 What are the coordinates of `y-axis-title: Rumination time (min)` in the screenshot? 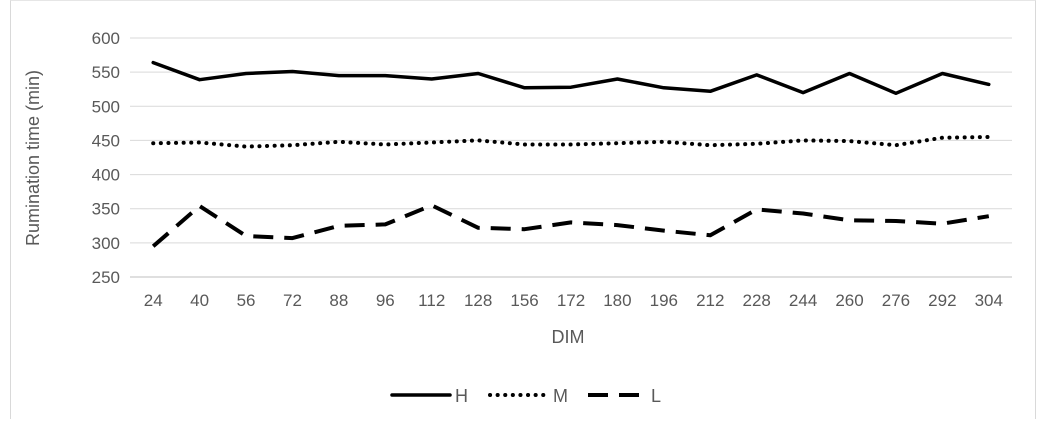 It's located at (33, 158).